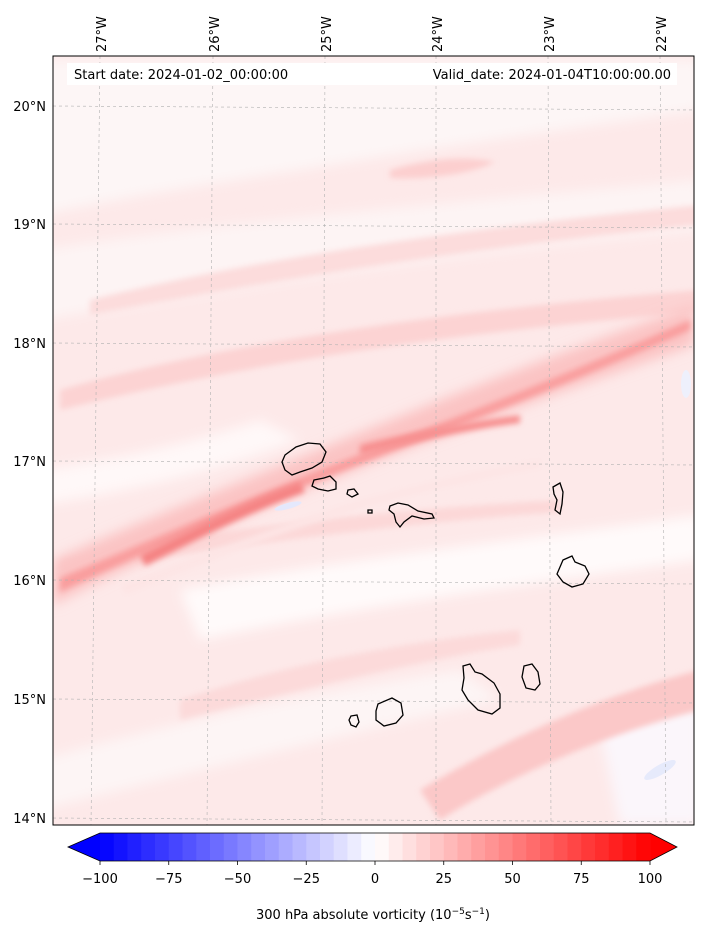 This screenshot has height=936, width=703. What do you see at coordinates (29, 700) in the screenshot?
I see `lat-label-15n: 15°N` at bounding box center [29, 700].